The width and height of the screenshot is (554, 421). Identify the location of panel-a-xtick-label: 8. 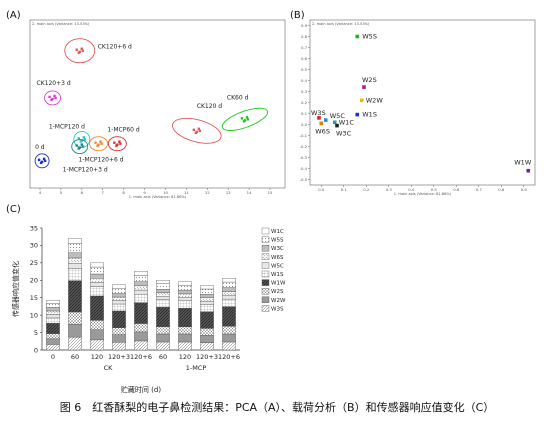
(123, 192).